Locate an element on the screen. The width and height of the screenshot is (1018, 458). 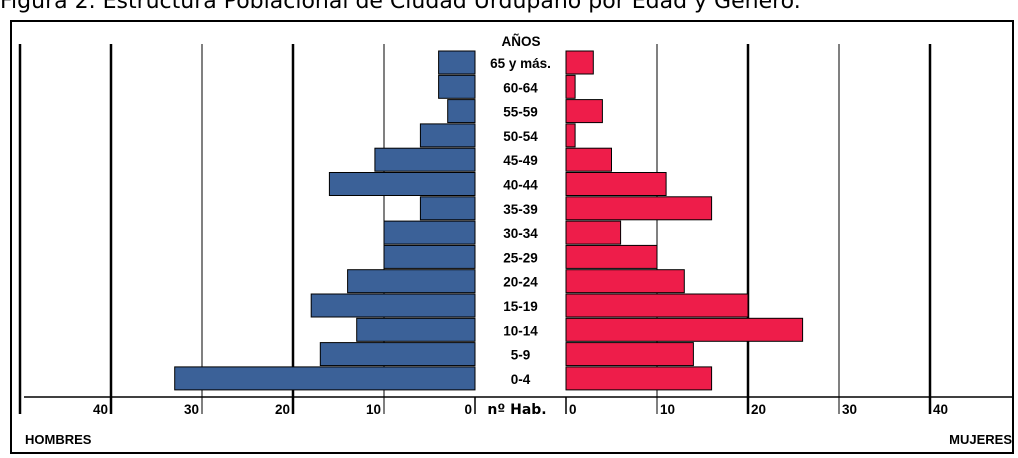
age-label: 10-14 is located at coordinates (520, 330).